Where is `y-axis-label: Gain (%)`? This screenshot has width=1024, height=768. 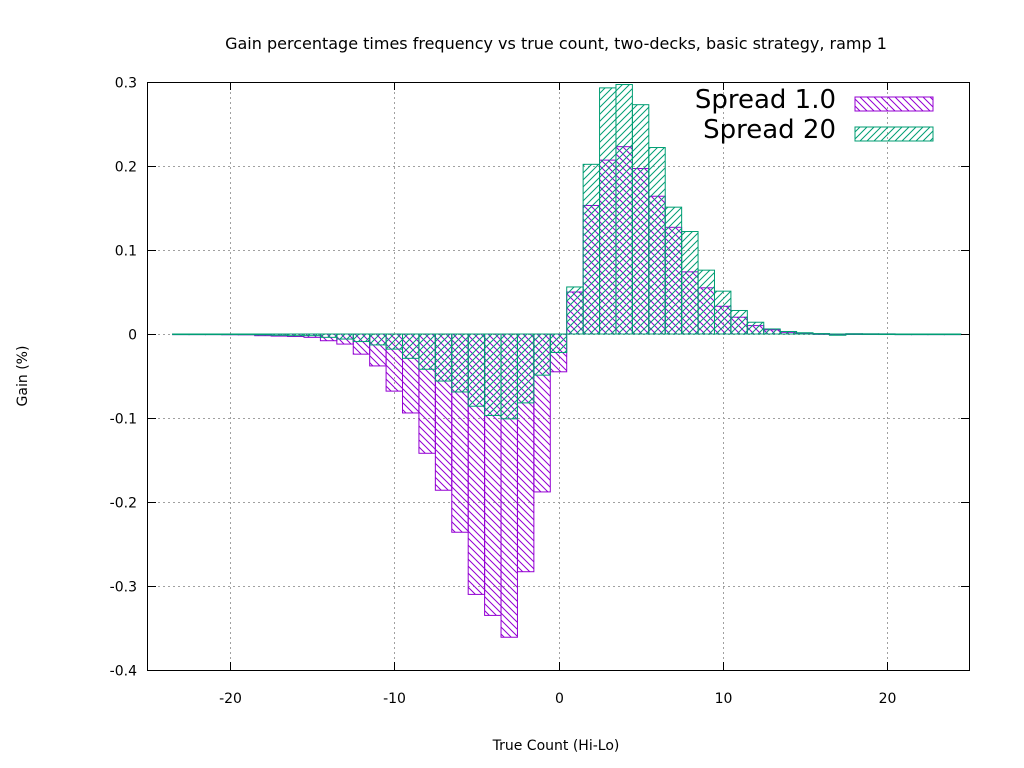 y-axis-label: Gain (%) is located at coordinates (23, 376).